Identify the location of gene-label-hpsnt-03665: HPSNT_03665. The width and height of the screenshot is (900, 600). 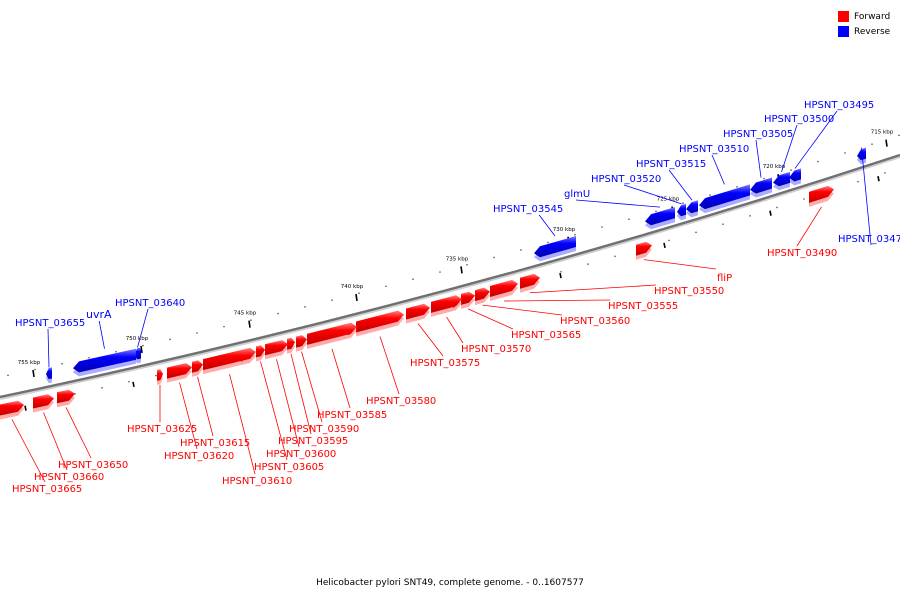
(47, 489).